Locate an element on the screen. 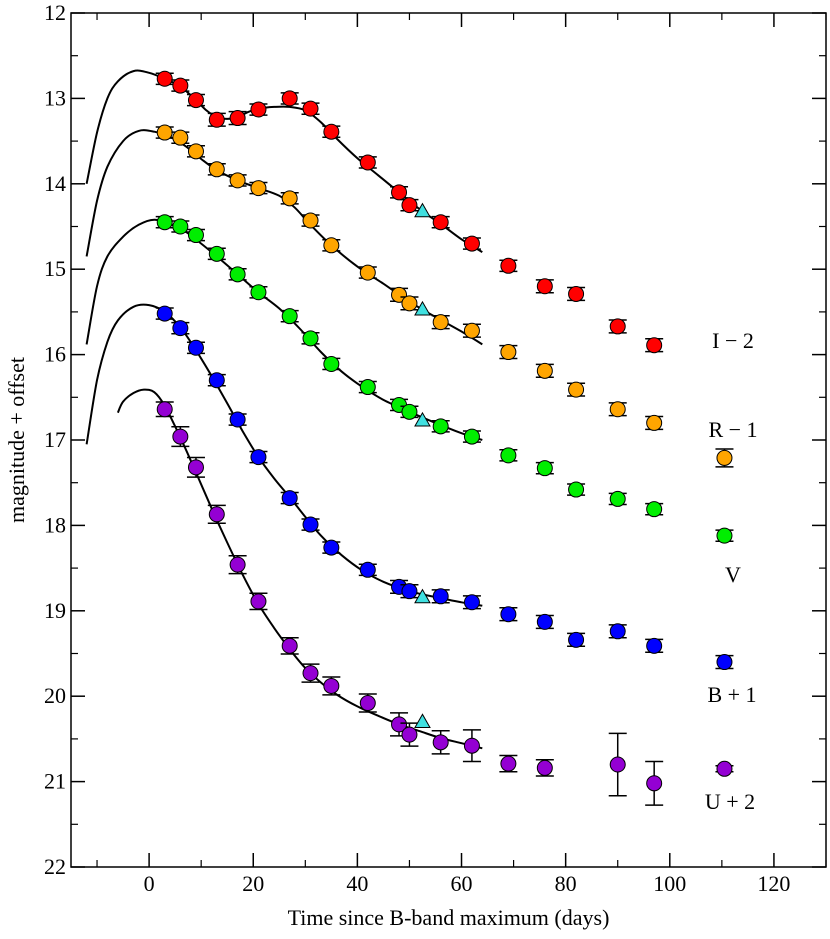  x-tick-label: 40 is located at coordinates (357, 883).